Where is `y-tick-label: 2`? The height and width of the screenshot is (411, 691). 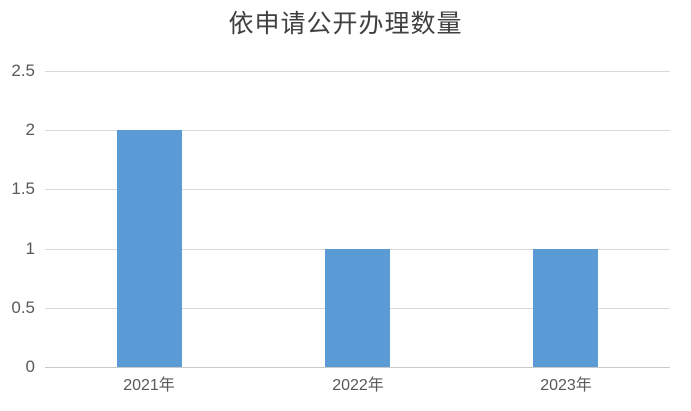
y-tick-label: 2 is located at coordinates (30, 129).